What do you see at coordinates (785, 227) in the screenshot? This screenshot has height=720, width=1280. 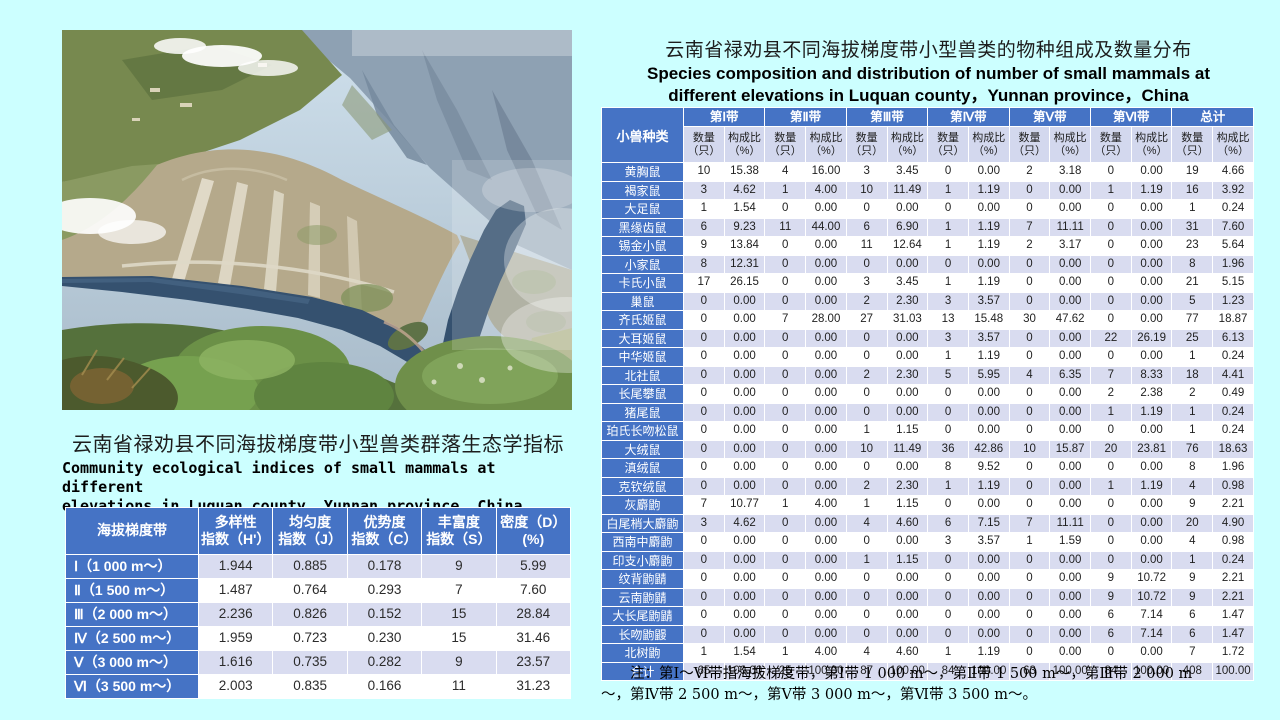 I see `cell-value: 11` at bounding box center [785, 227].